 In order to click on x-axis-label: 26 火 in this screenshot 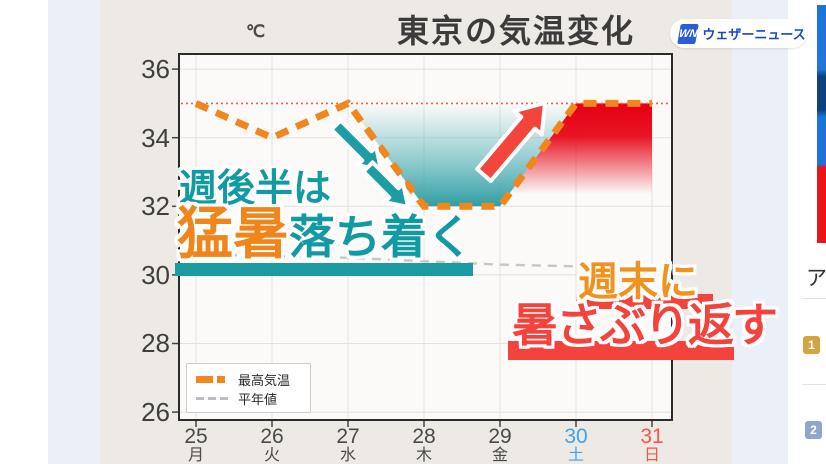, I will do `click(272, 444)`.